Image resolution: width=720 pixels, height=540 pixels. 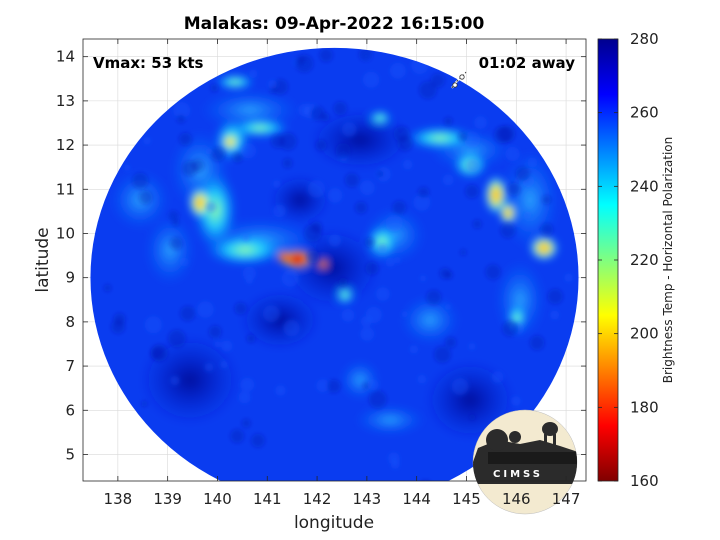 I want to click on time-offset-label: 01:02 away, so click(x=527, y=63).